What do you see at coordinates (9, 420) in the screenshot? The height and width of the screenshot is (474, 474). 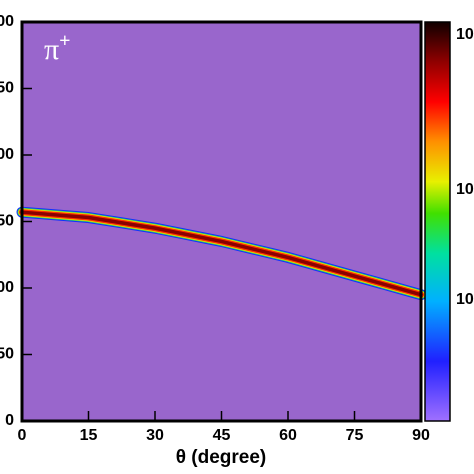 I see `y-tick-label: 0` at bounding box center [9, 420].